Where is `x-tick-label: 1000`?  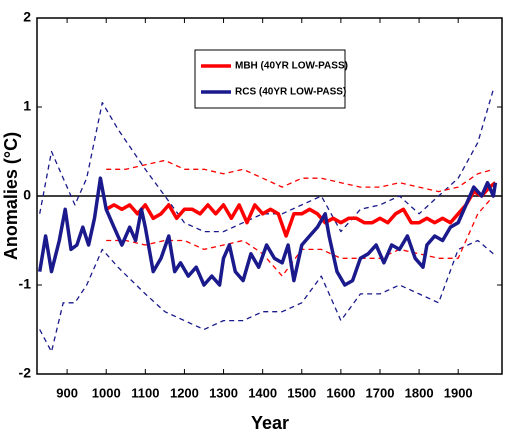
x-tick-label: 1000 is located at coordinates (106, 392).